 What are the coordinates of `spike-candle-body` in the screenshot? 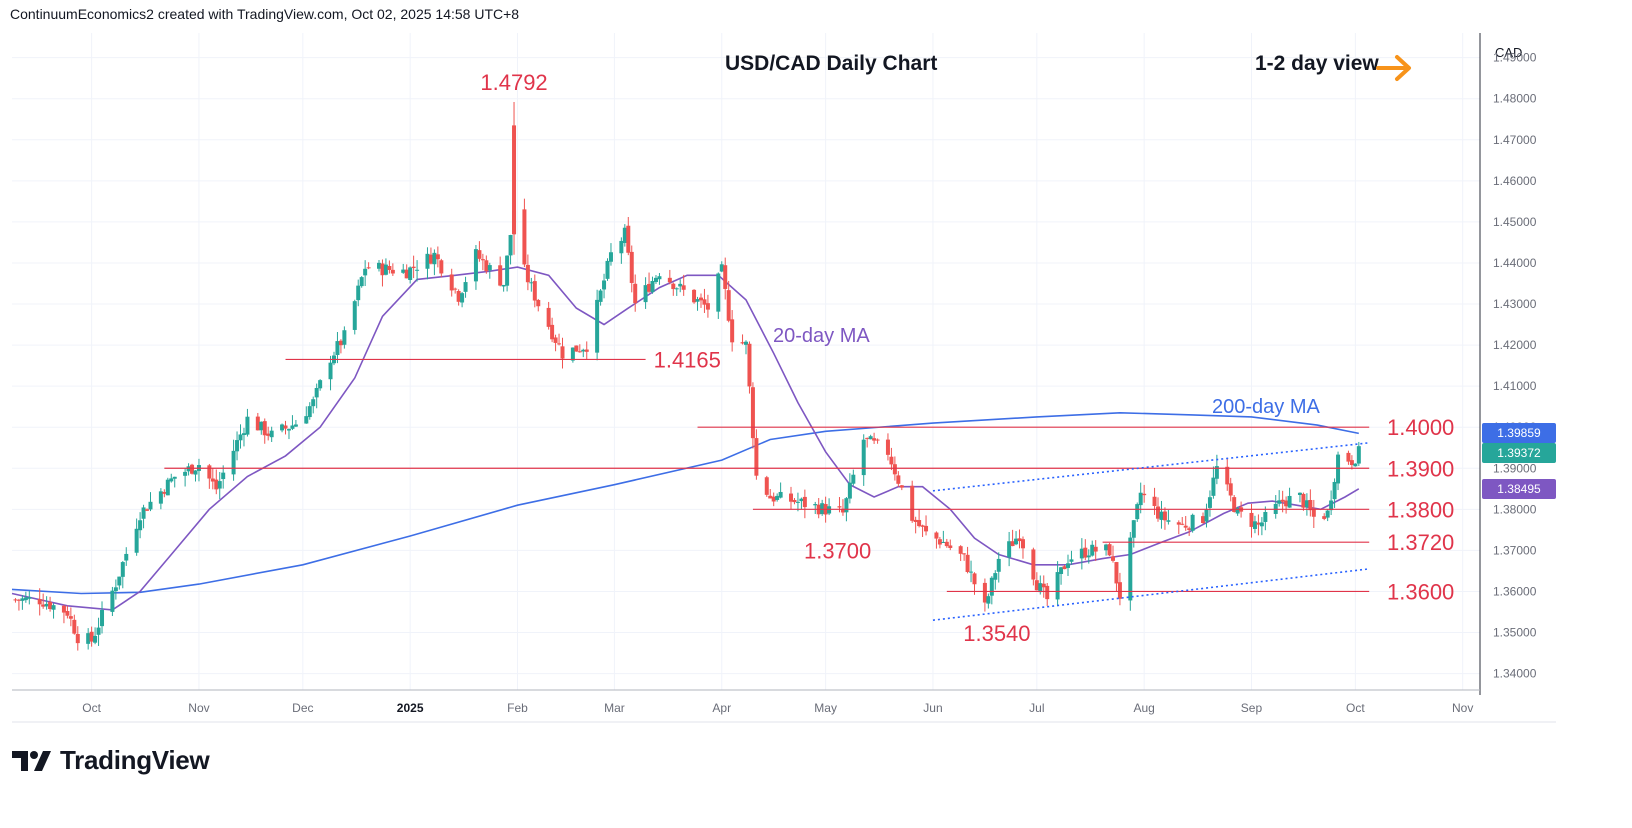 It's located at (514, 180).